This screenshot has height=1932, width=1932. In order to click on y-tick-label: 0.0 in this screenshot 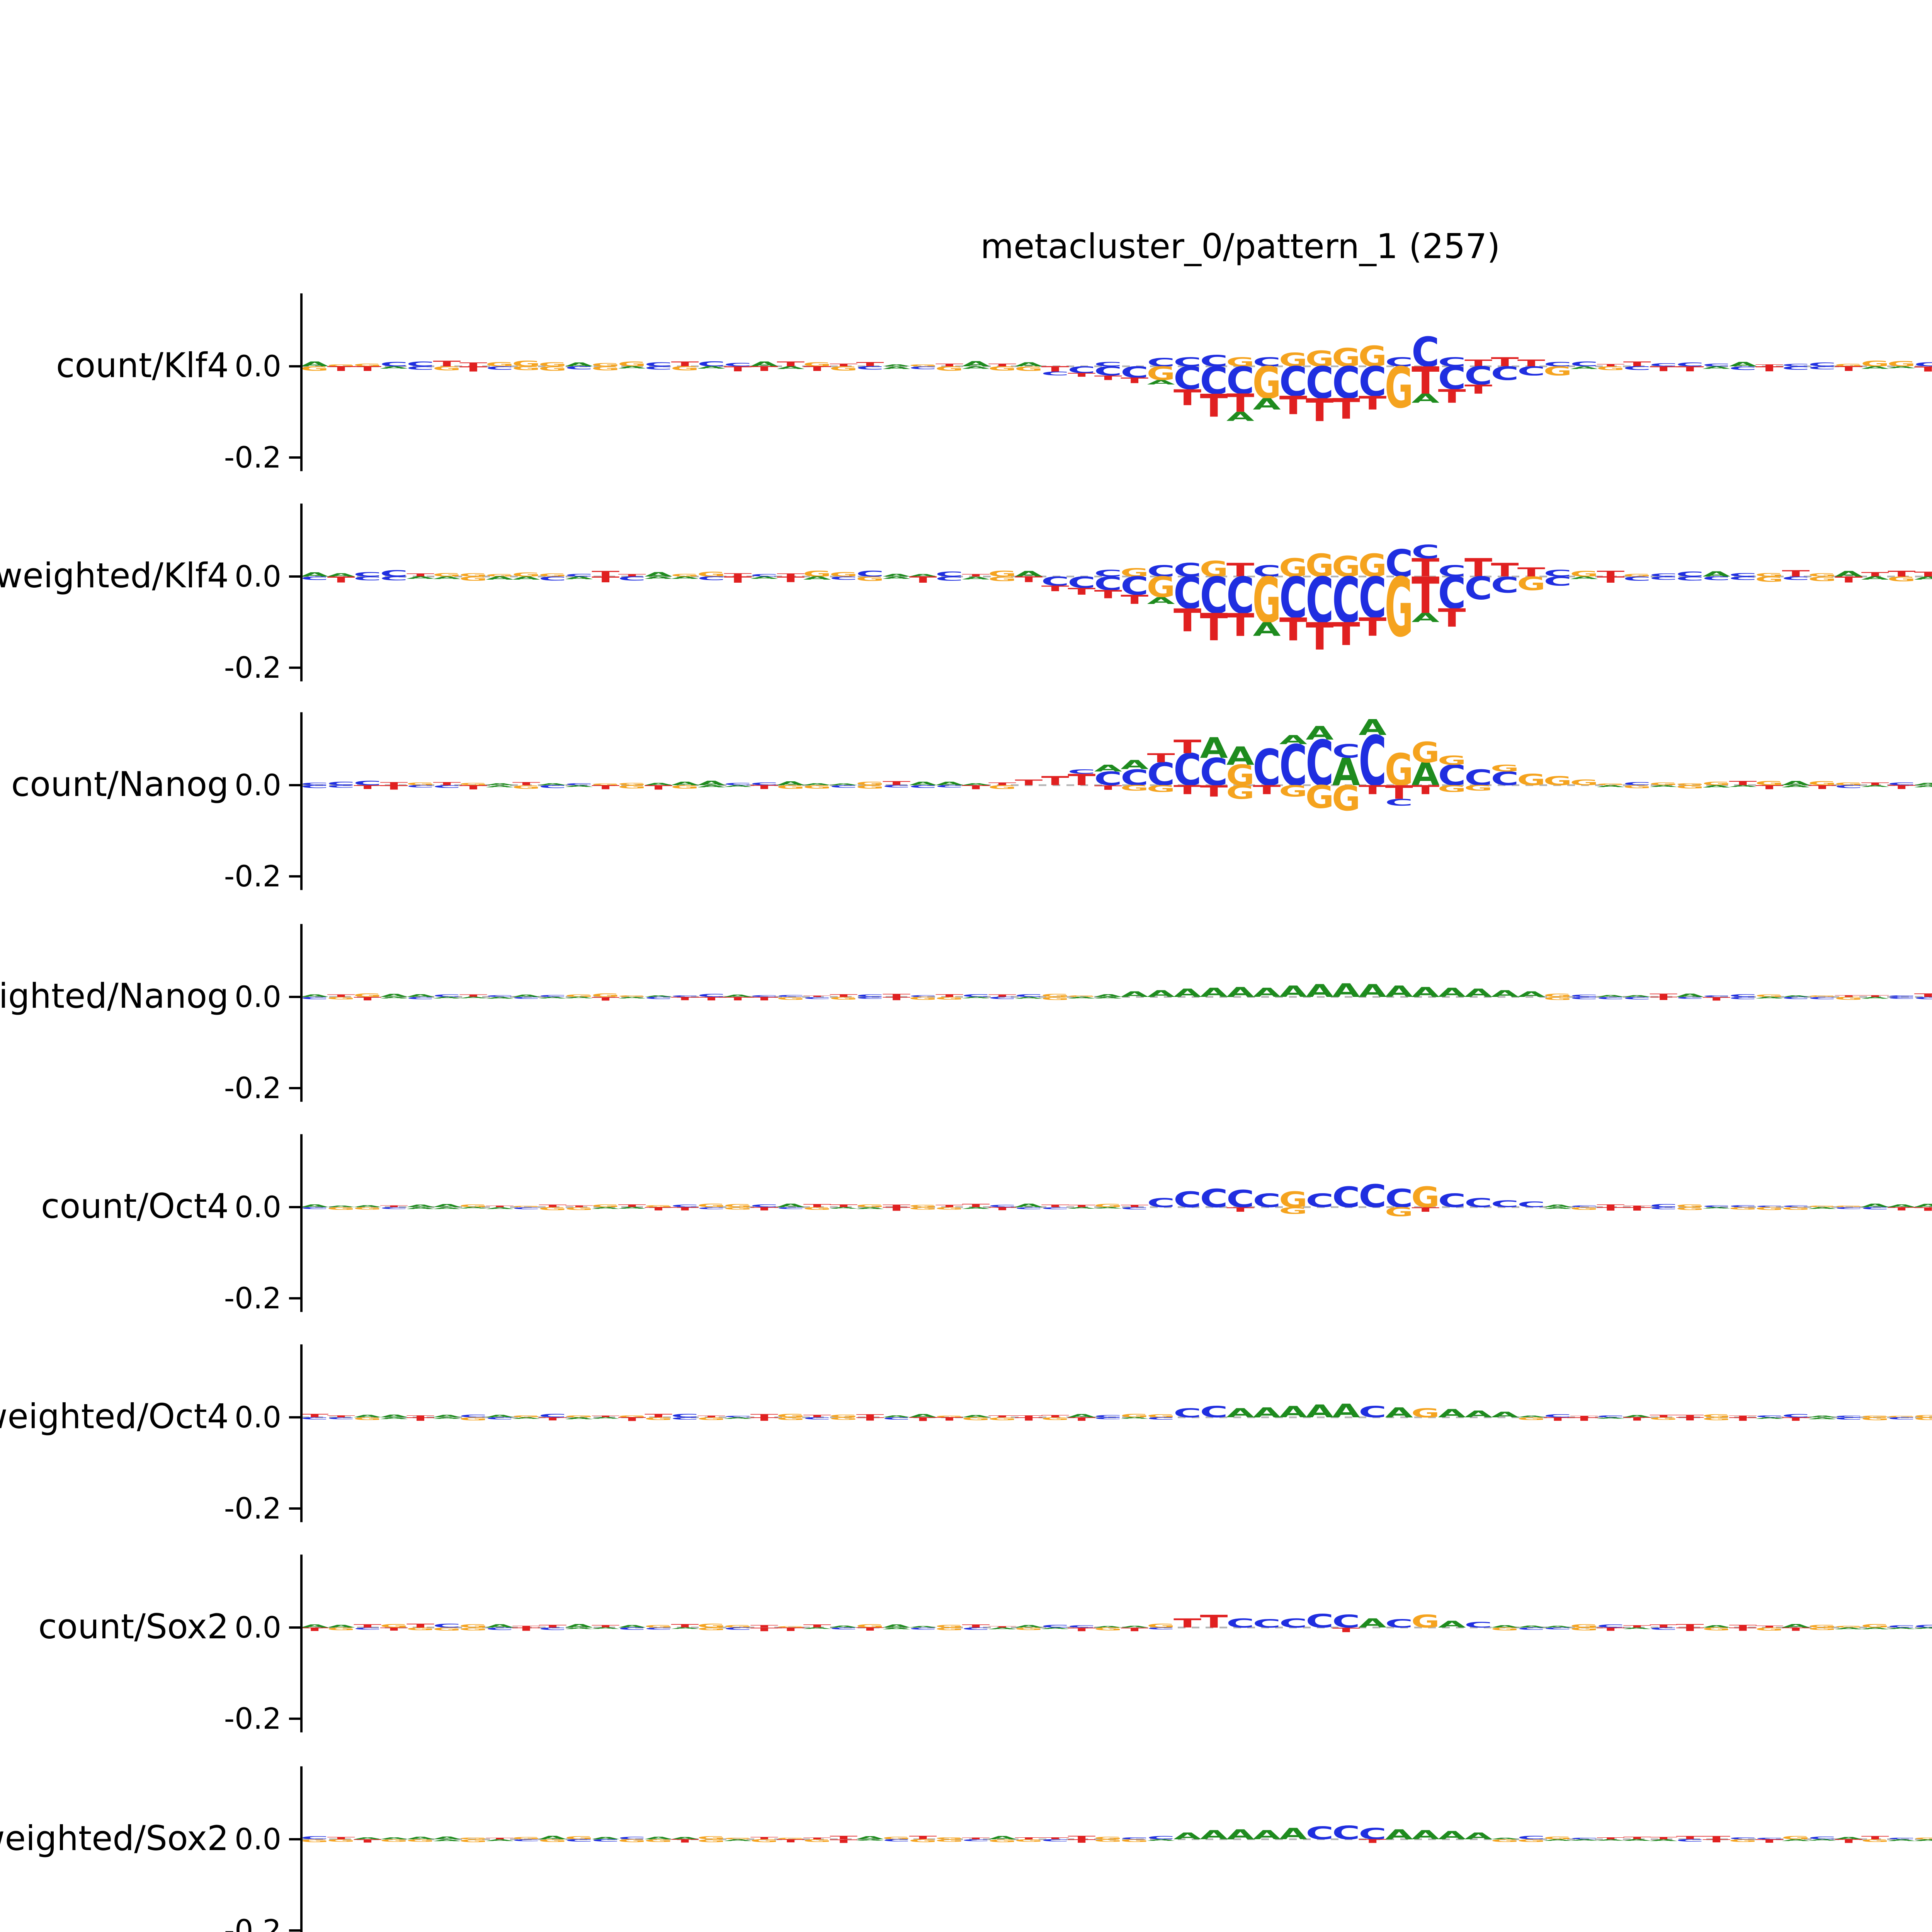, I will do `click(258, 1839)`.